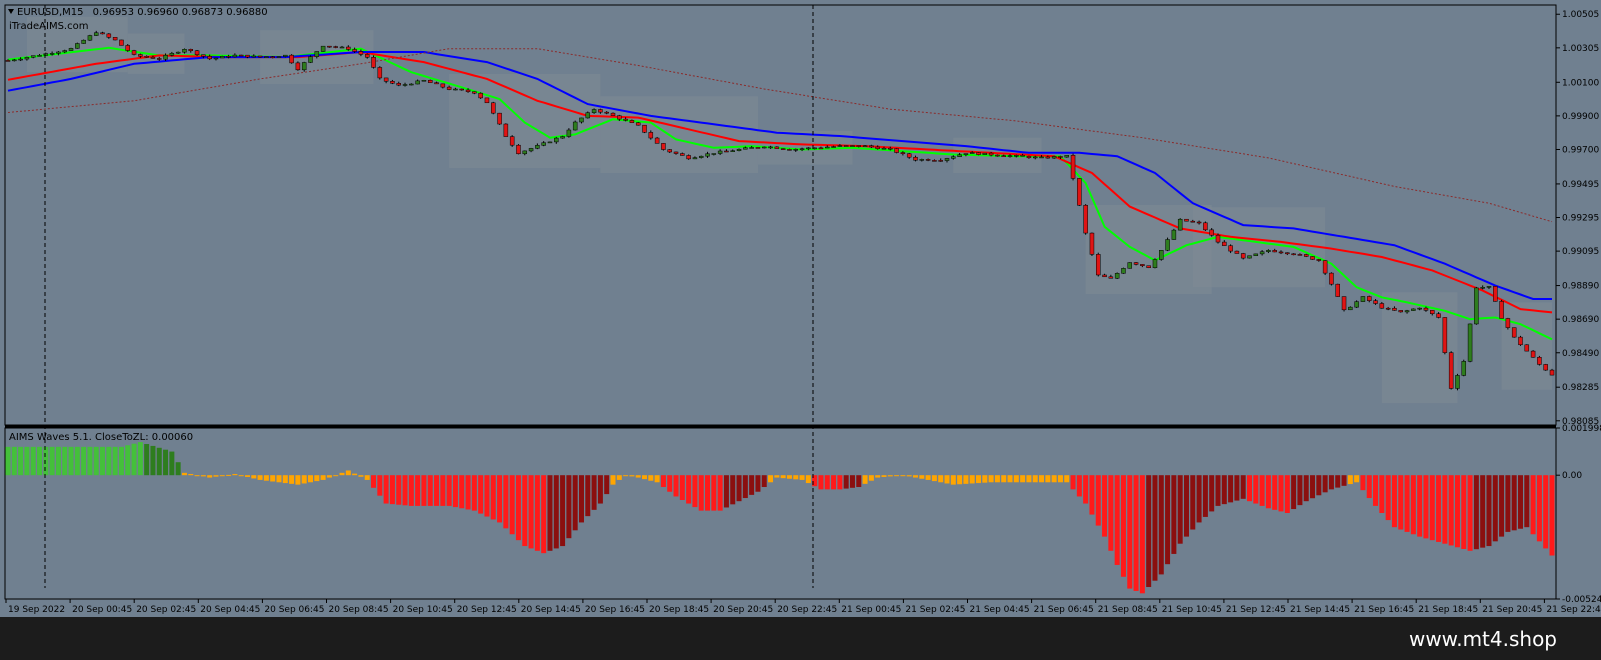 Image resolution: width=1601 pixels, height=660 pixels. Describe the element at coordinates (294, 610) in the screenshot. I see `time-tick-label: 20 Sep 06:45` at that location.